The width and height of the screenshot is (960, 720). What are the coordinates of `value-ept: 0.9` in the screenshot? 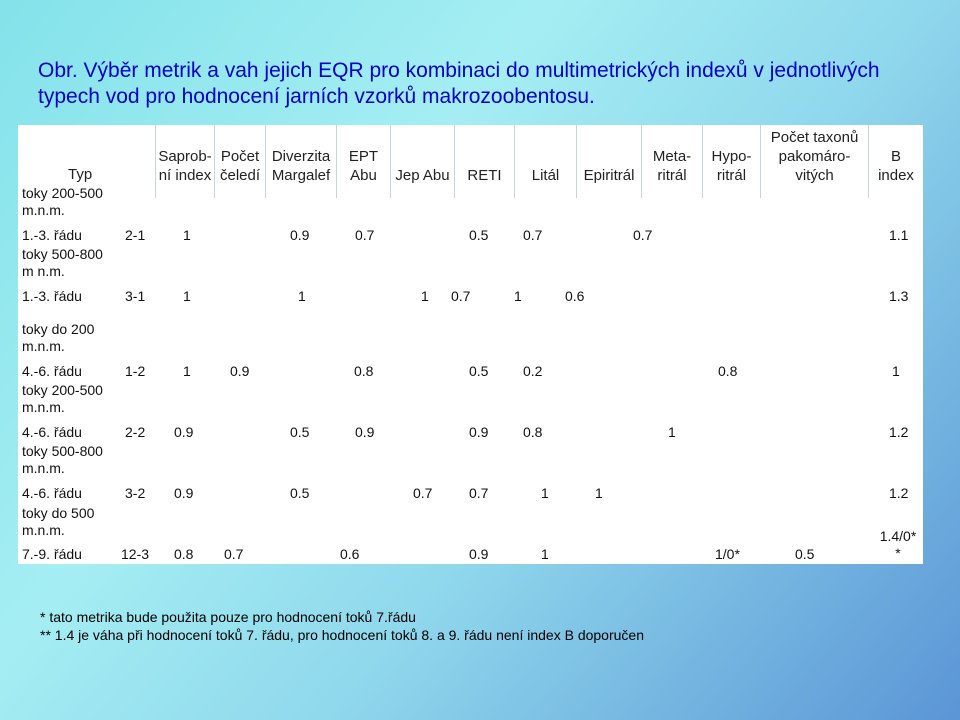 It's located at (365, 432).